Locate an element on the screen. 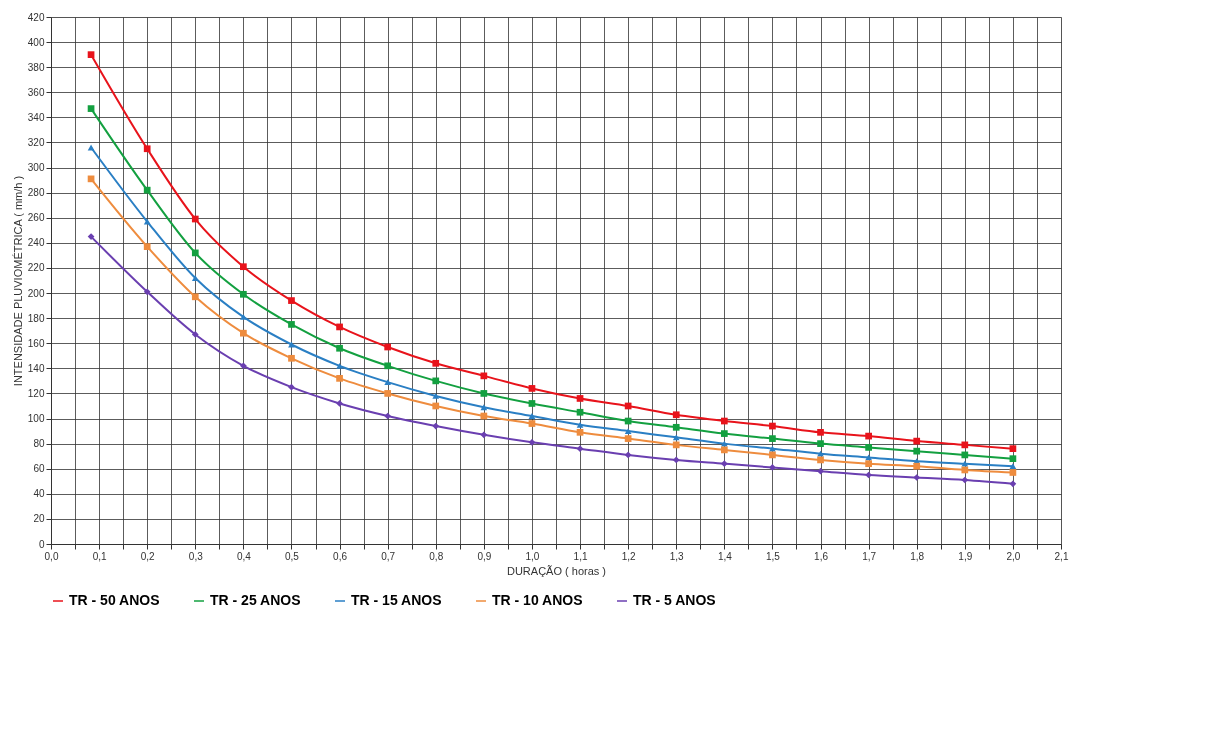  y-tick-label: 420 is located at coordinates (36, 17).